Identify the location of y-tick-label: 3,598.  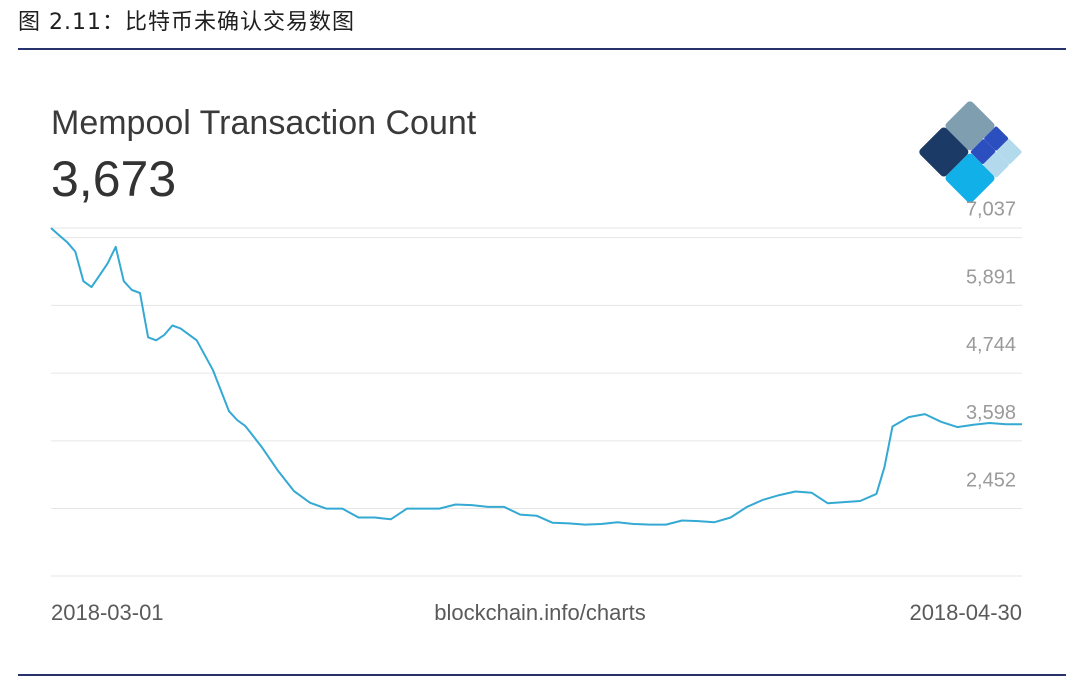
(991, 413).